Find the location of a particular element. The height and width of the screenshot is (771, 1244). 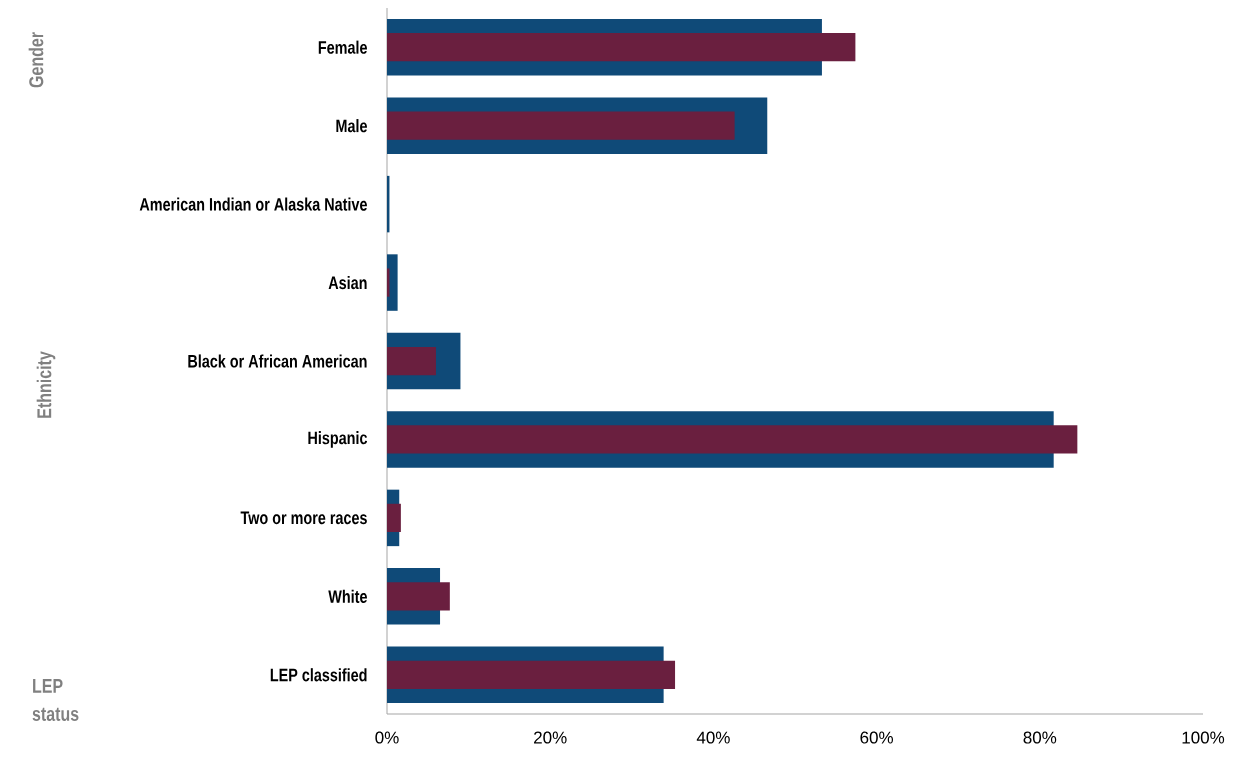

y-tick-label: White is located at coordinates (347, 596).